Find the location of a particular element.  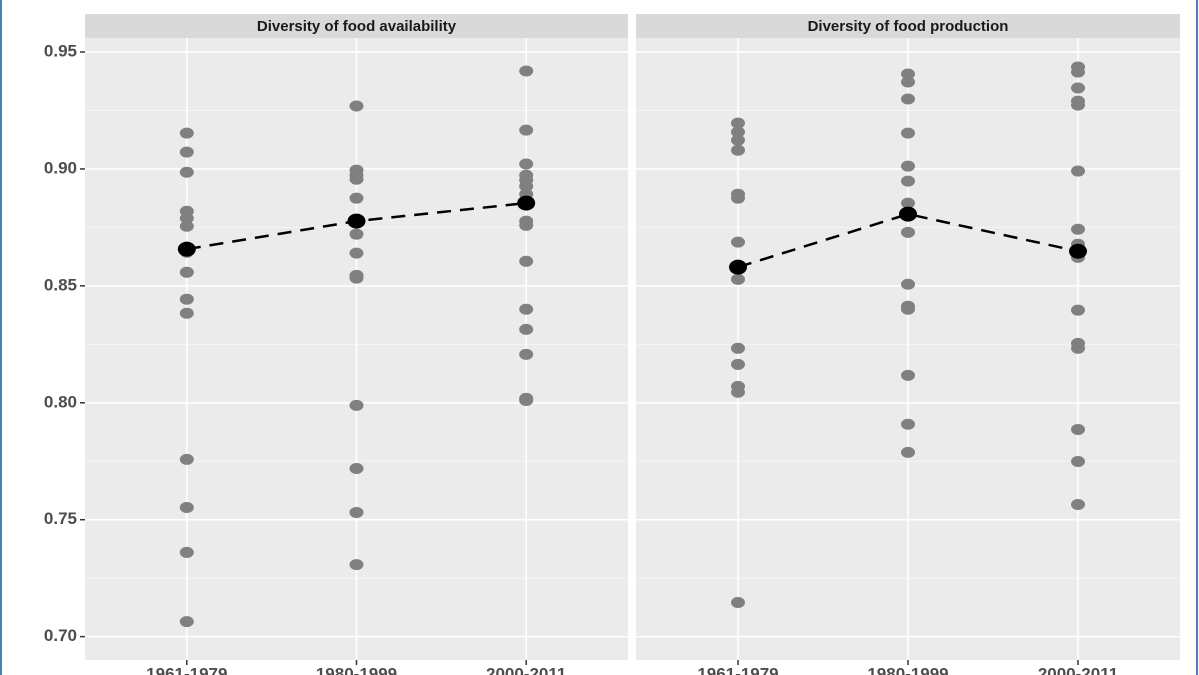

y-tick-label: 0.80 is located at coordinates (60, 401).